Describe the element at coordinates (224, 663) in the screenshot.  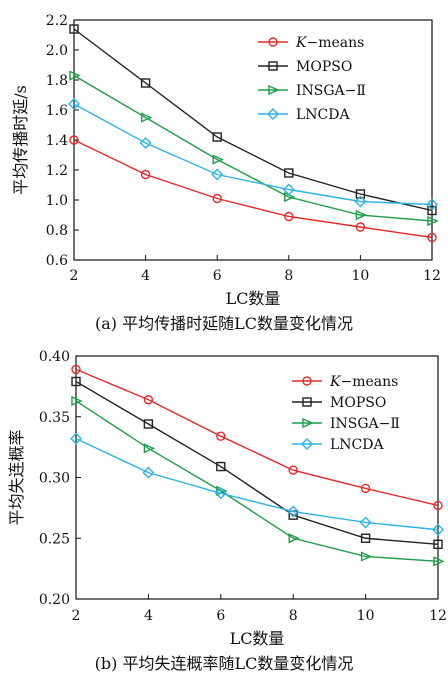
I see `chart-caption: (b) 平均失连概率随LC数量变化情况` at that location.